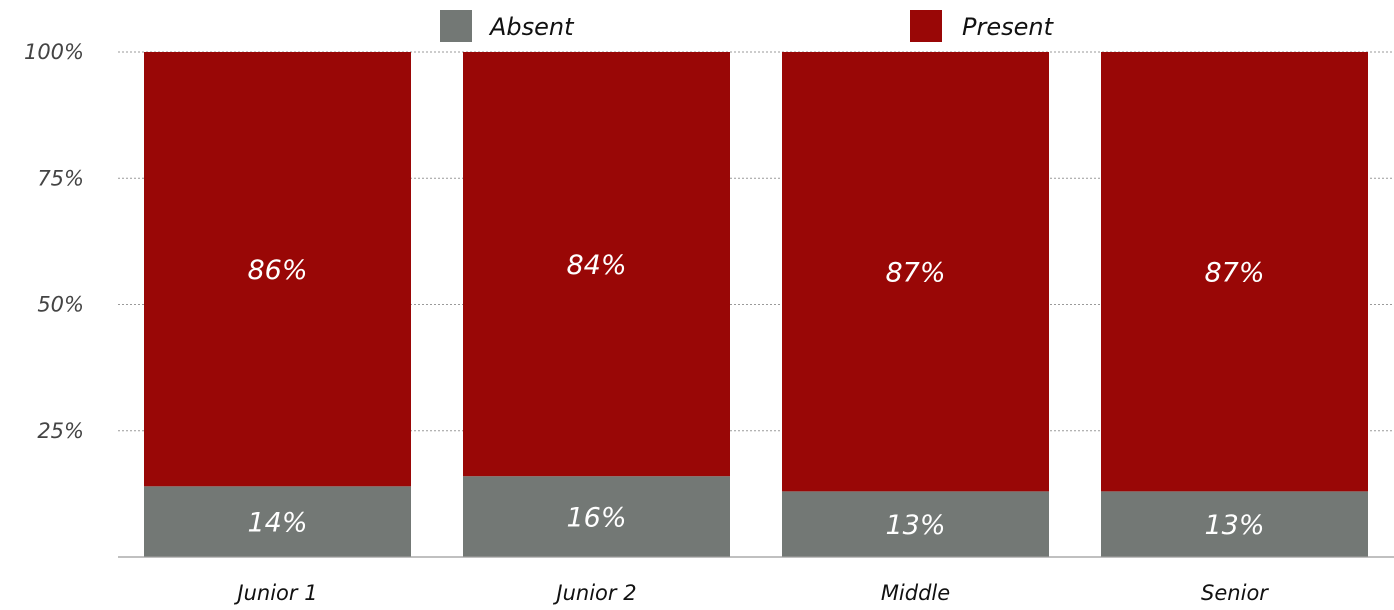 The image size is (1394, 610). I want to click on bar-absent-senior, so click(1234, 524).